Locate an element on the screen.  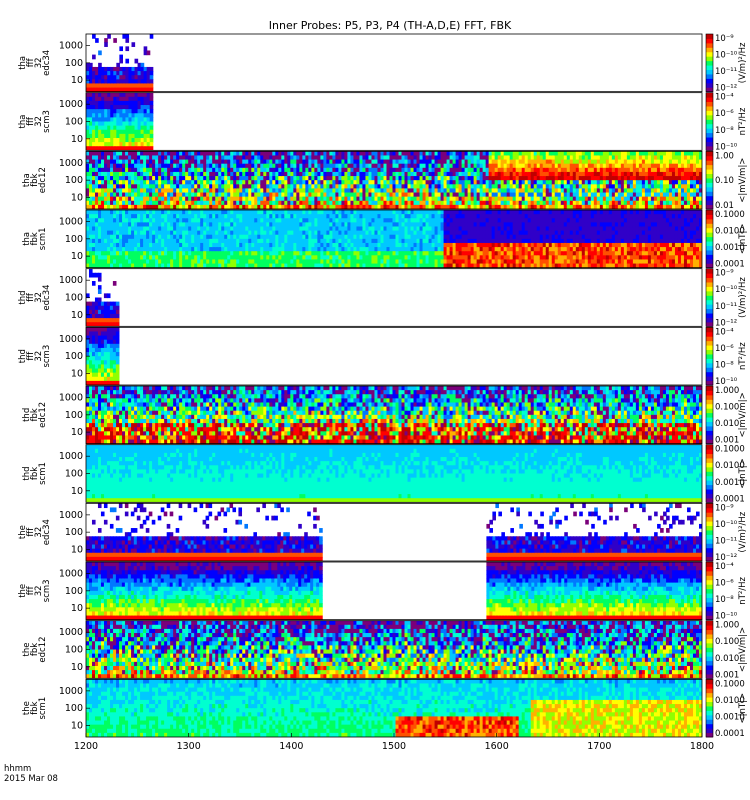
time-axis: 1200 1300 1400 1500 1600 1700 1800 is located at coordinates (394, 742).